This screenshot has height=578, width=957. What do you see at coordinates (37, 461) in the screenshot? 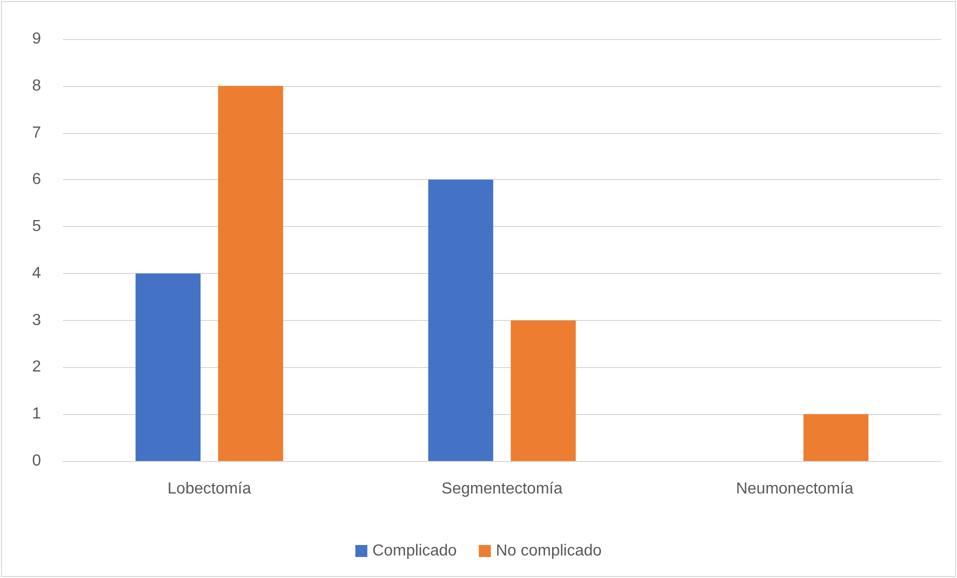
I see `y-tick-label: 0` at bounding box center [37, 461].